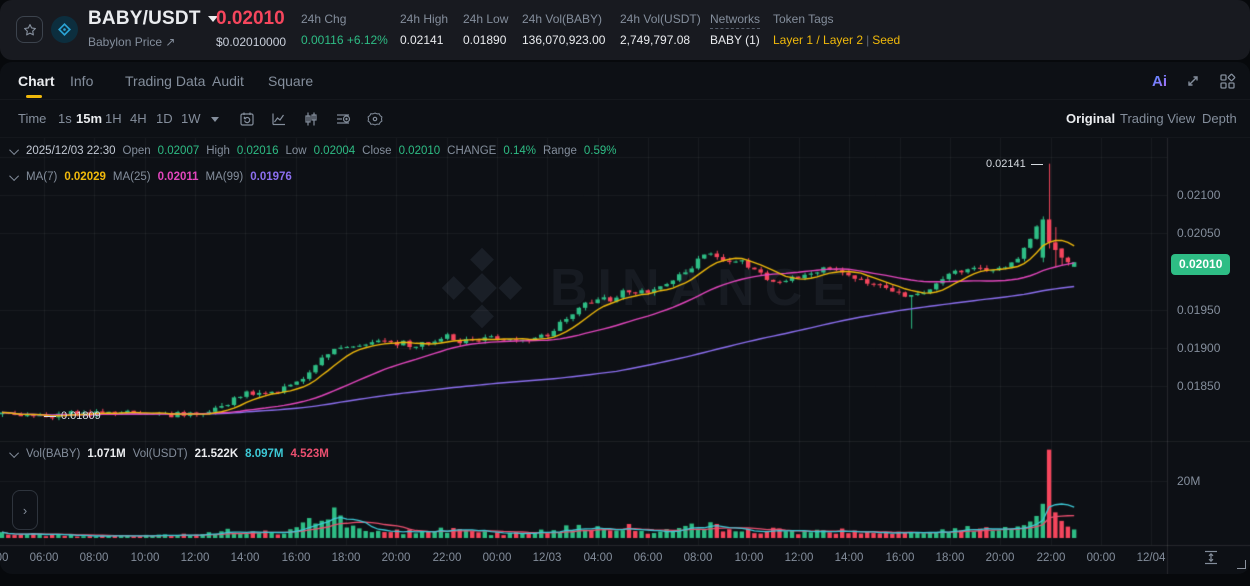 This screenshot has height=586, width=1250. What do you see at coordinates (113, 118) in the screenshot?
I see `interval-1h: 1H` at bounding box center [113, 118].